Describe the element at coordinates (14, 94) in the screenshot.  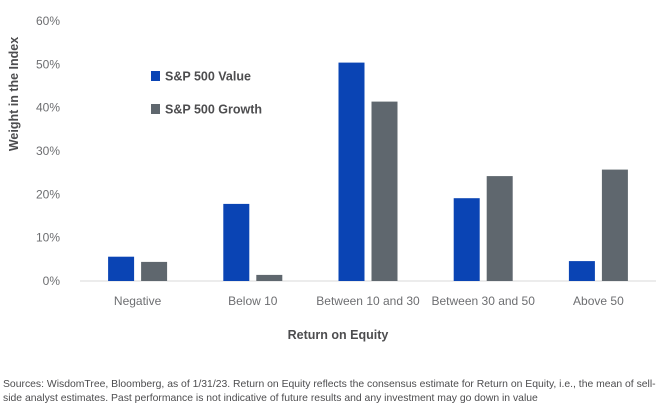
I see `y-axis-title: Weight in the Index` at that location.